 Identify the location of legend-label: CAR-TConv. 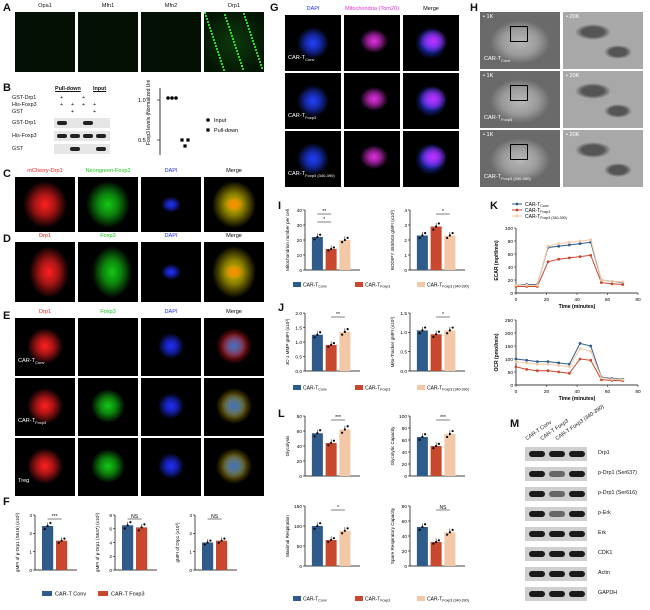
(315, 600).